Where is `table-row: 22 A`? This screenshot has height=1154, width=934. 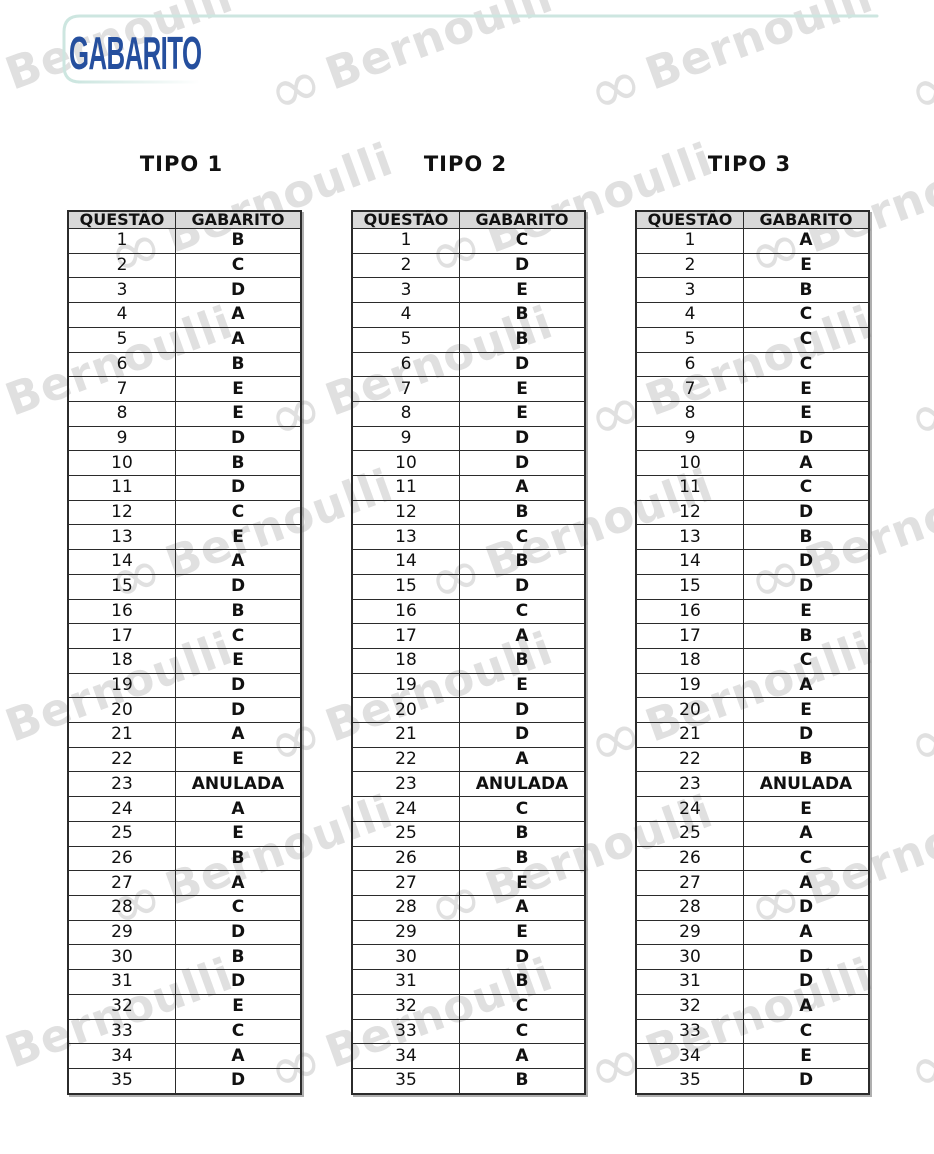
table-row: 22 A is located at coordinates (468, 759).